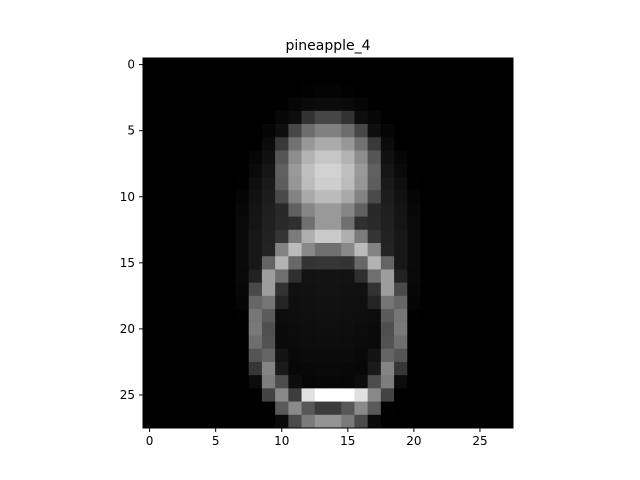 This screenshot has width=640, height=480. Describe the element at coordinates (127, 197) in the screenshot. I see `y-tick-label: 10` at that location.